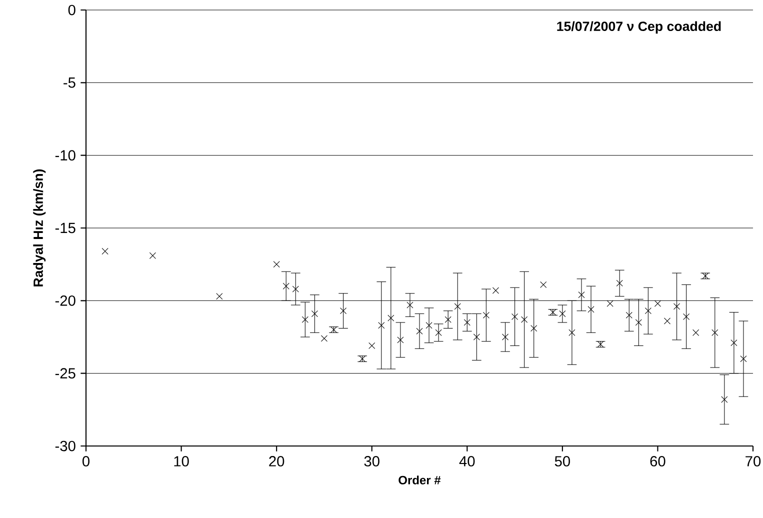 The width and height of the screenshot is (763, 518). What do you see at coordinates (658, 461) in the screenshot?
I see `x-tick-label: 60` at bounding box center [658, 461].